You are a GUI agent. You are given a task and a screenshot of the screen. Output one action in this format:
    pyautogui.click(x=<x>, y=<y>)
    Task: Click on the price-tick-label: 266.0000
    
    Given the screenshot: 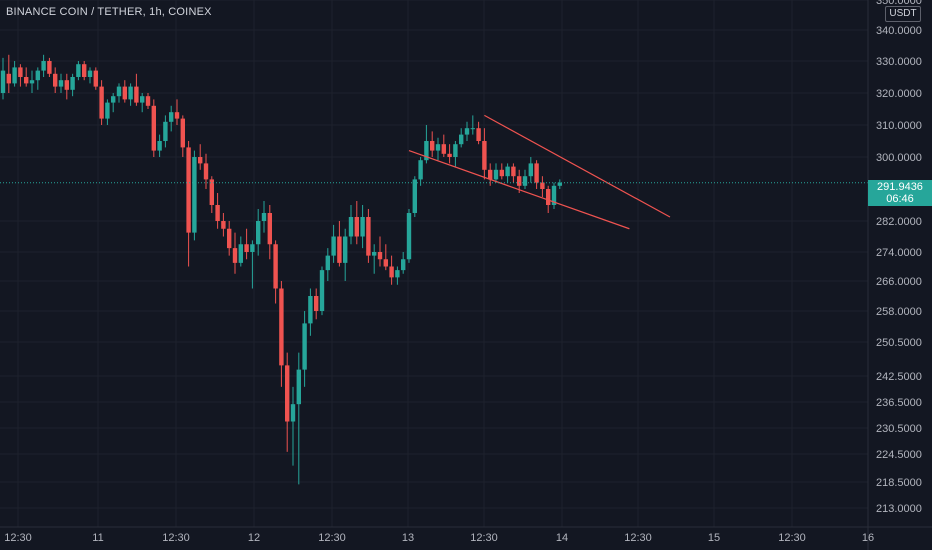 What is the action you would take?
    pyautogui.click(x=899, y=282)
    